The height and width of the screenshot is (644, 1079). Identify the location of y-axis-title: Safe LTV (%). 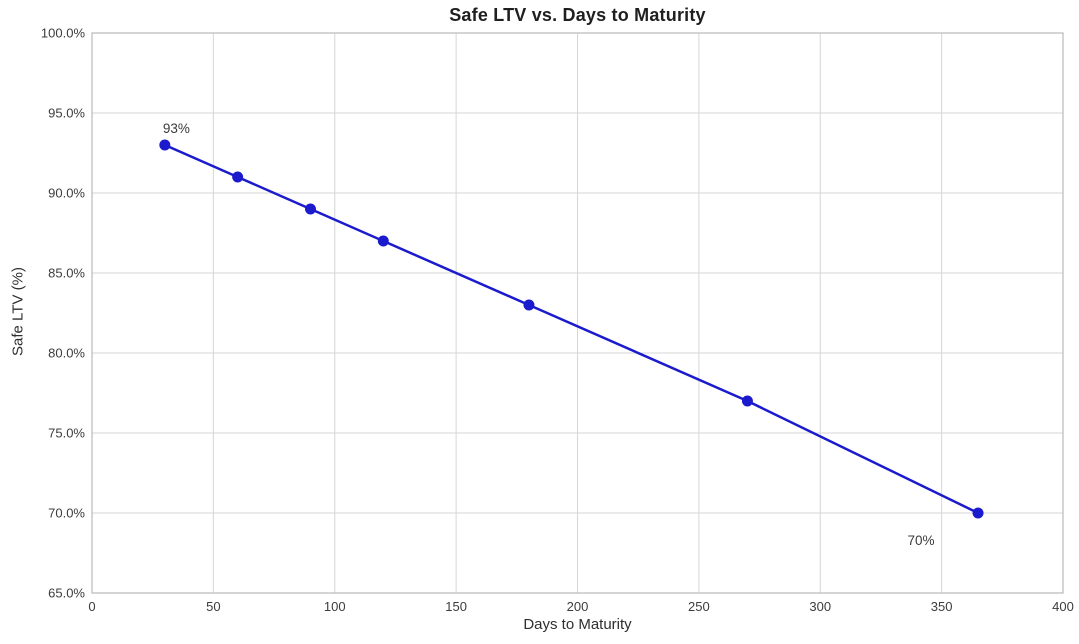
(18, 311).